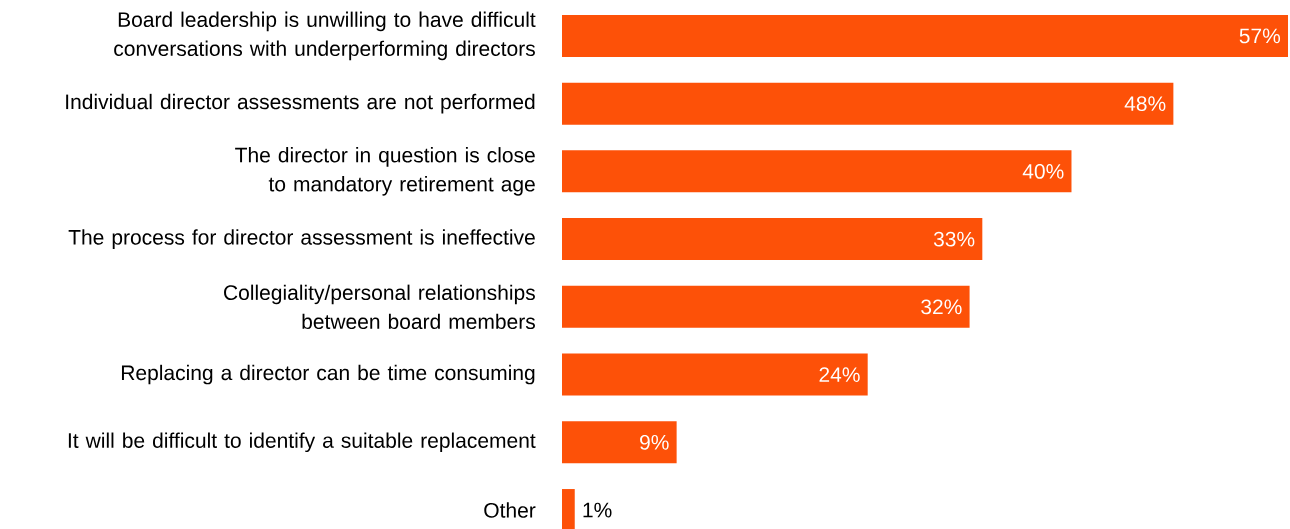  I want to click on y-tick-label: The director in question is close to mandatory retirement age, so click(385, 171).